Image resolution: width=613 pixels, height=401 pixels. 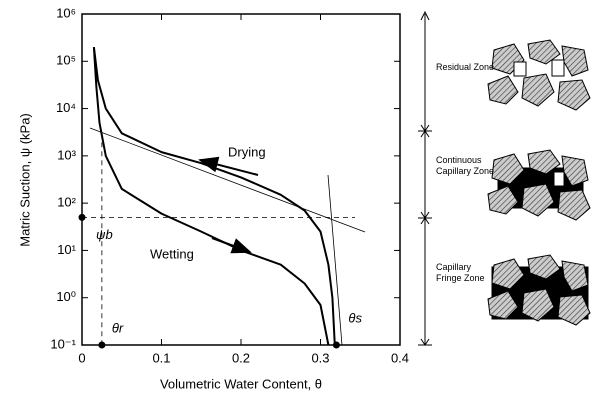 What do you see at coordinates (63, 343) in the screenshot?
I see `y-tick-label: 10⁻¹` at bounding box center [63, 343].